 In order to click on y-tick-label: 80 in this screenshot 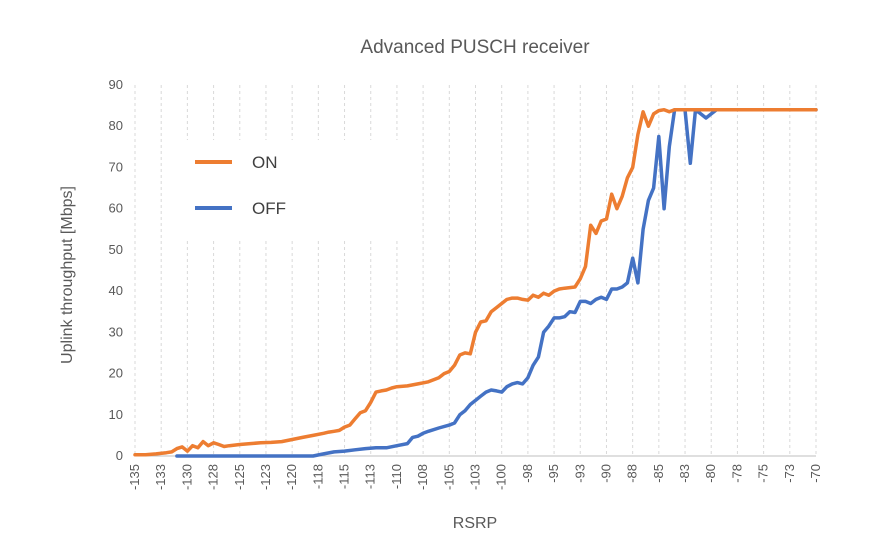, I will do `click(116, 125)`.